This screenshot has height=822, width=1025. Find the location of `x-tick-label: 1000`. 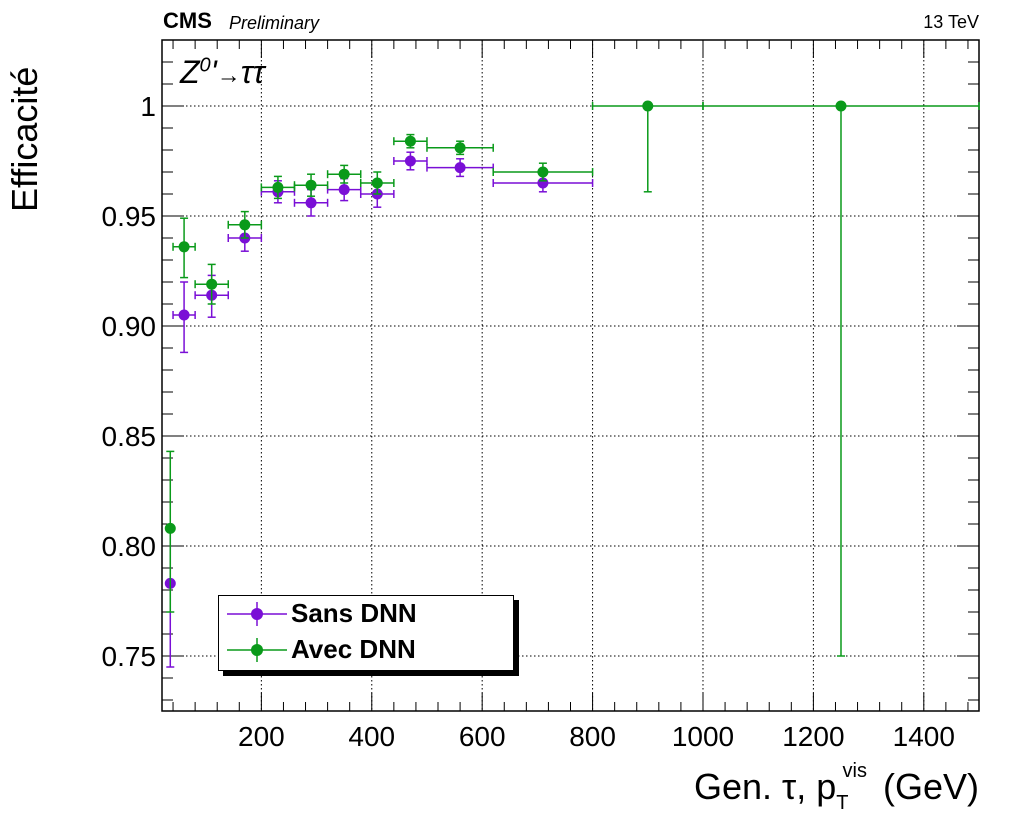

x-tick-label: 1000 is located at coordinates (703, 736).